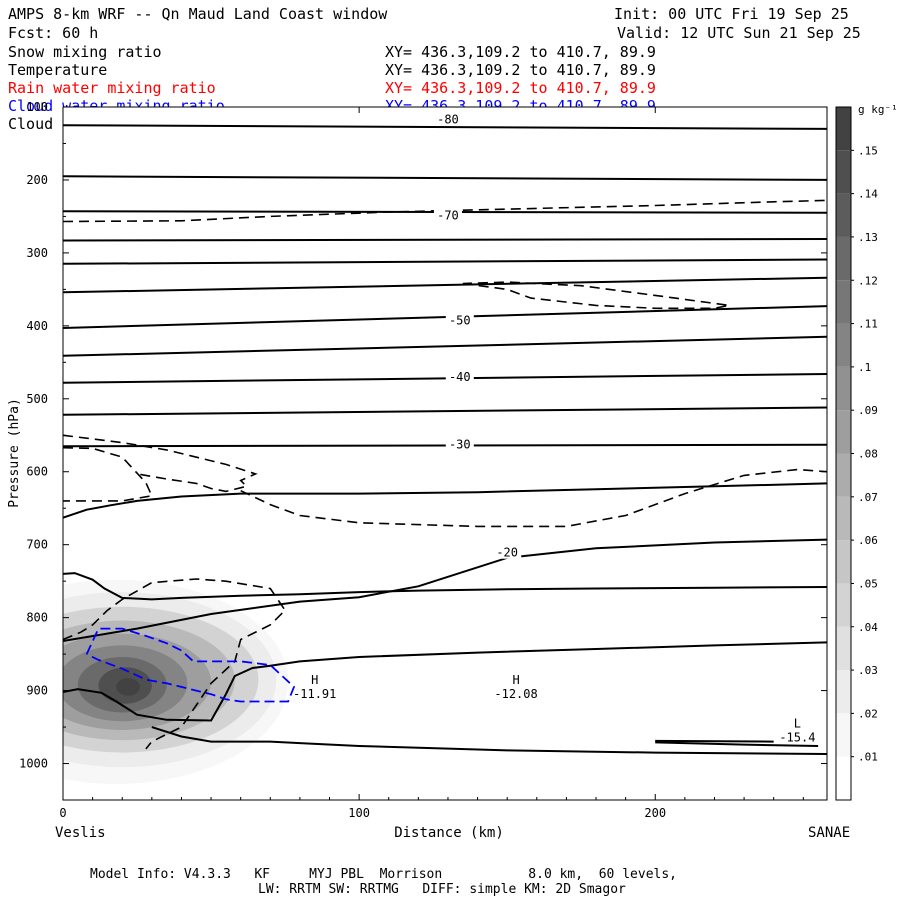 This screenshot has height=900, width=900. What do you see at coordinates (80, 833) in the screenshot?
I see `left-station-label: Veslis` at bounding box center [80, 833].